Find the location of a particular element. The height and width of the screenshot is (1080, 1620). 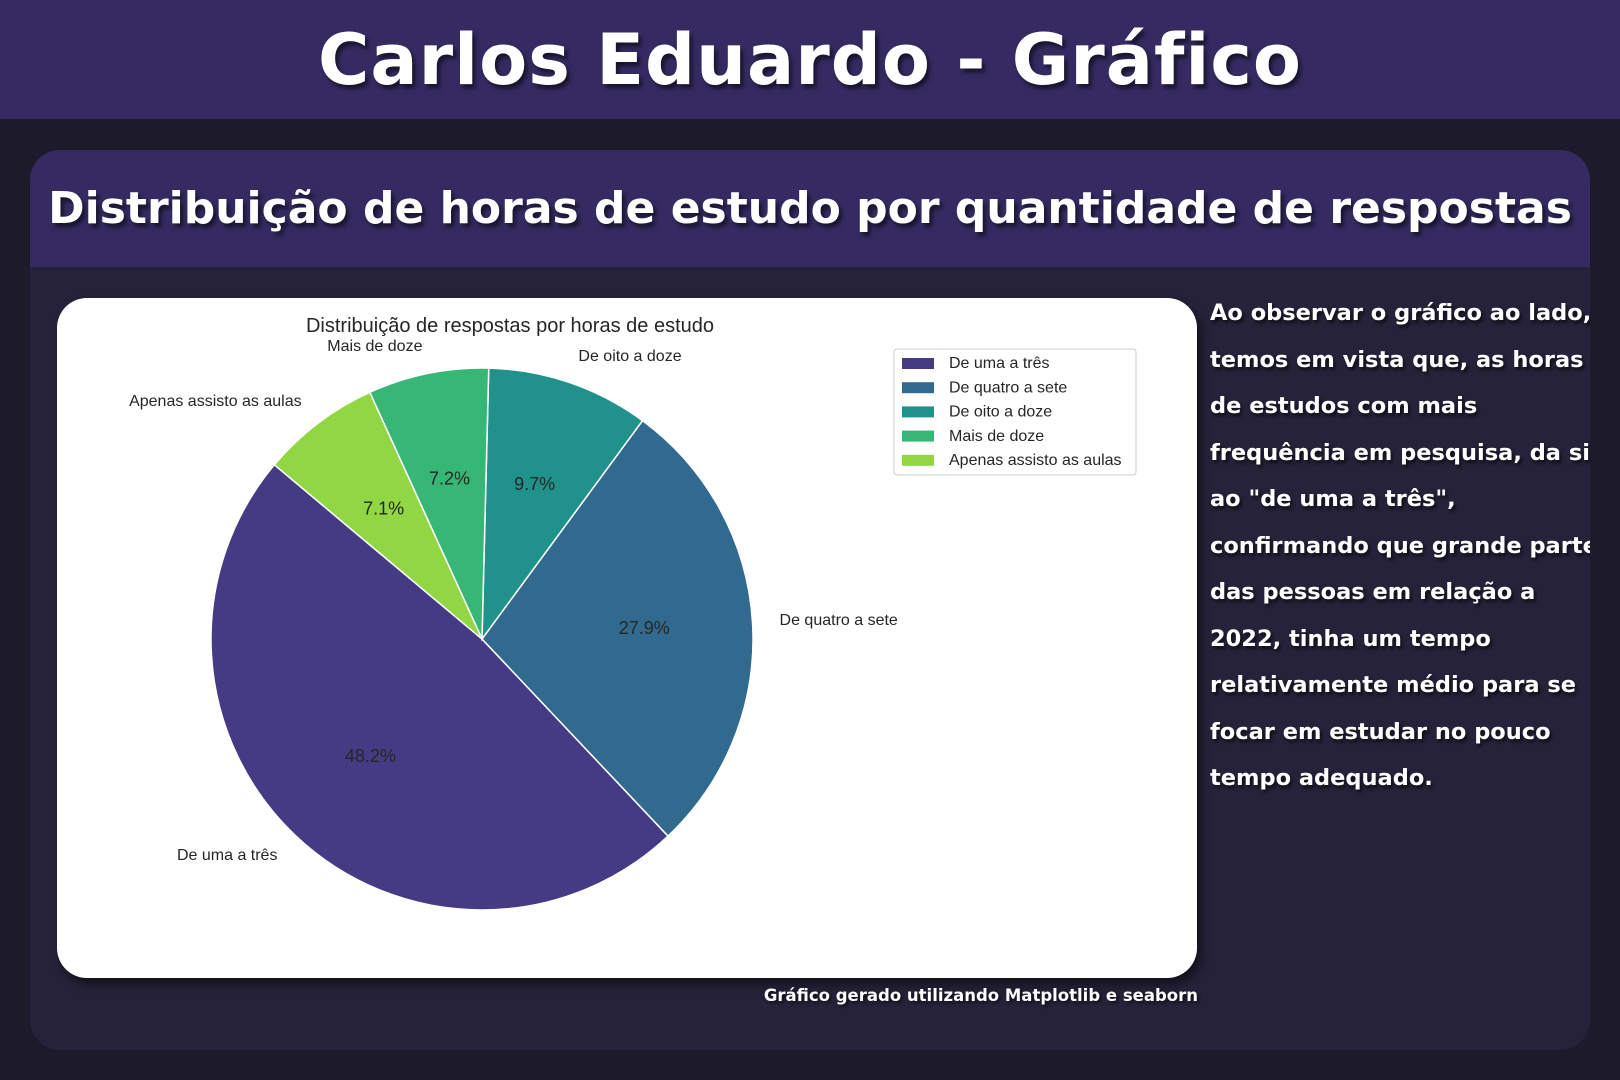

description-line: Ao observar o gráfico ao lado, is located at coordinates (1400, 313).